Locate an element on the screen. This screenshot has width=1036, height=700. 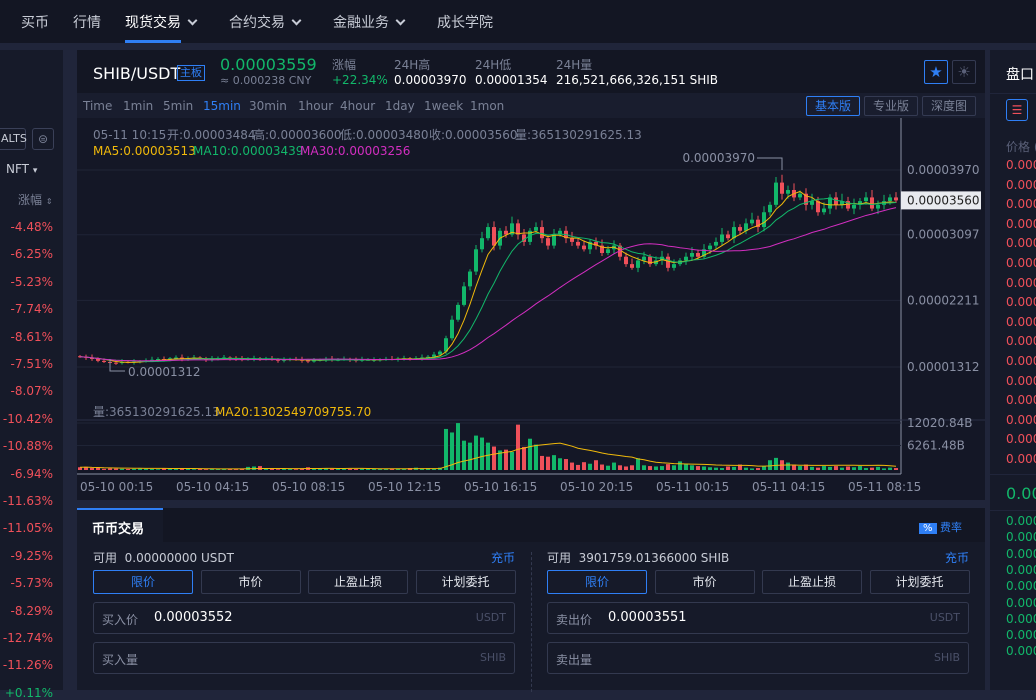
nav-academy: 成长学院 is located at coordinates (465, 22).